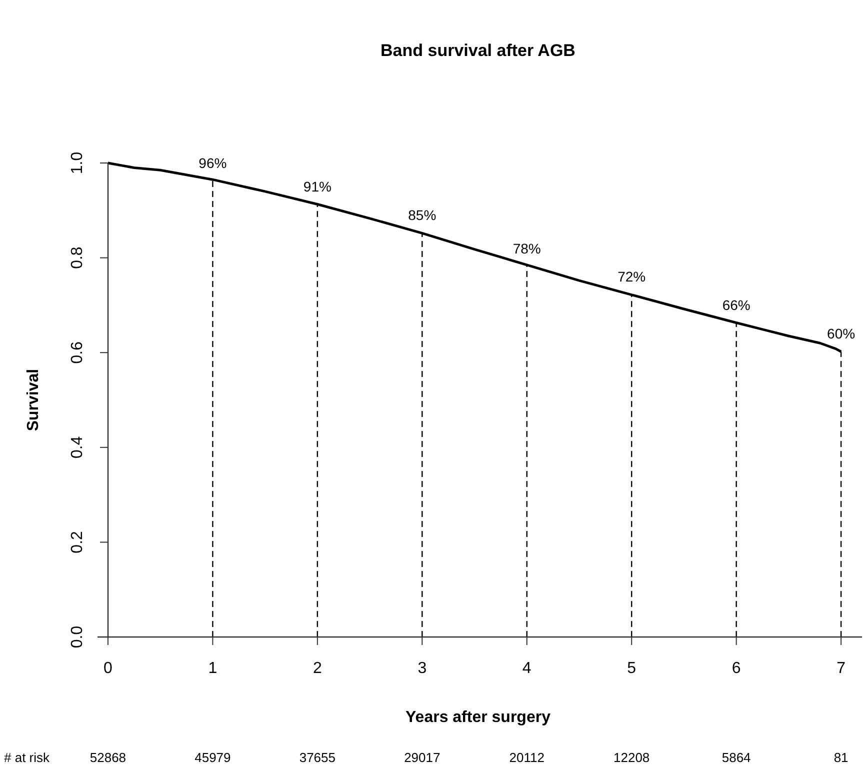 Image resolution: width=863 pixels, height=771 pixels. Describe the element at coordinates (108, 668) in the screenshot. I see `x-tick-label: 0` at that location.